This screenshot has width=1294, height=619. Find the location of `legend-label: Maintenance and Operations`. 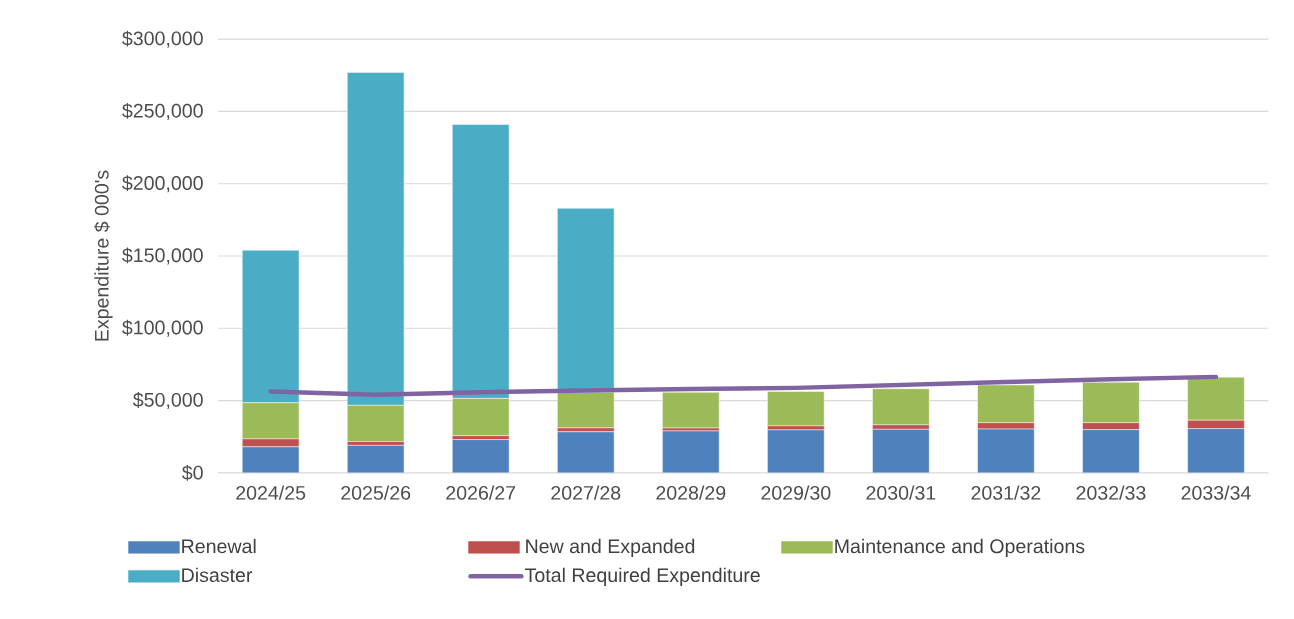

legend-label: Maintenance and Operations is located at coordinates (960, 548).